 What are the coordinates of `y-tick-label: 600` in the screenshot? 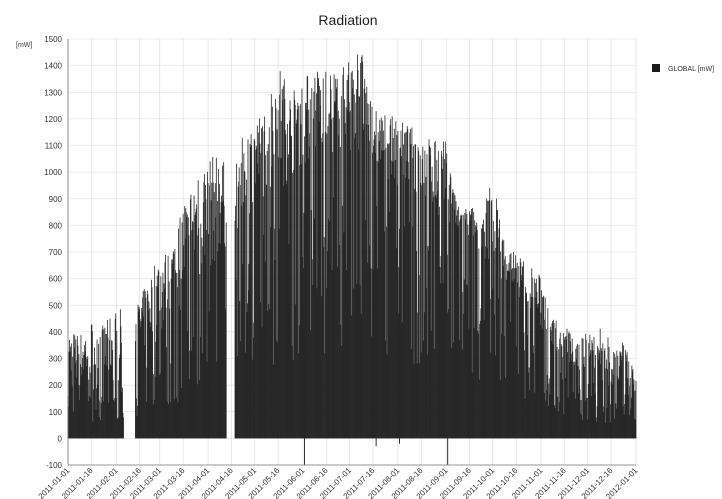 It's located at (56, 279).